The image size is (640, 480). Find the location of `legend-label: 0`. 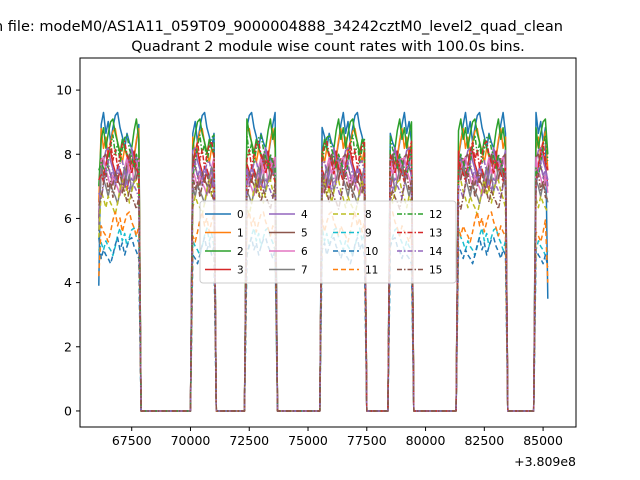

legend-label: 0 is located at coordinates (240, 215).